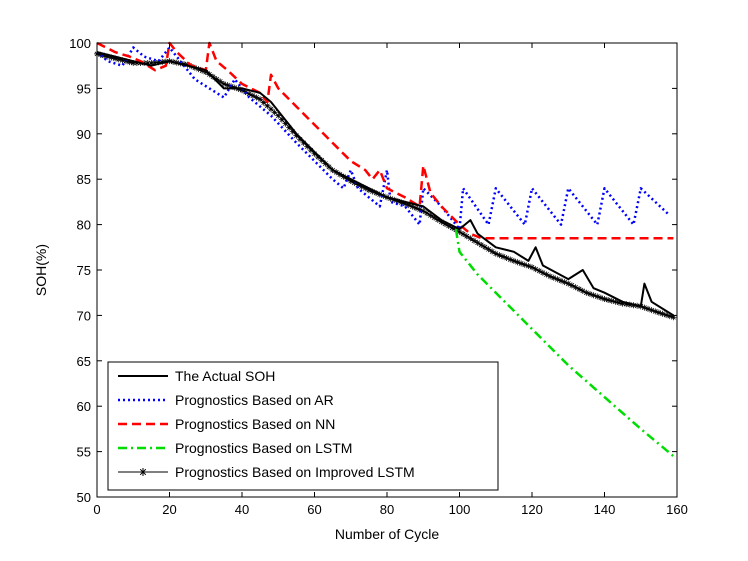 Image resolution: width=748 pixels, height=561 pixels. What do you see at coordinates (84, 179) in the screenshot?
I see `y-tick-label: 85` at bounding box center [84, 179].